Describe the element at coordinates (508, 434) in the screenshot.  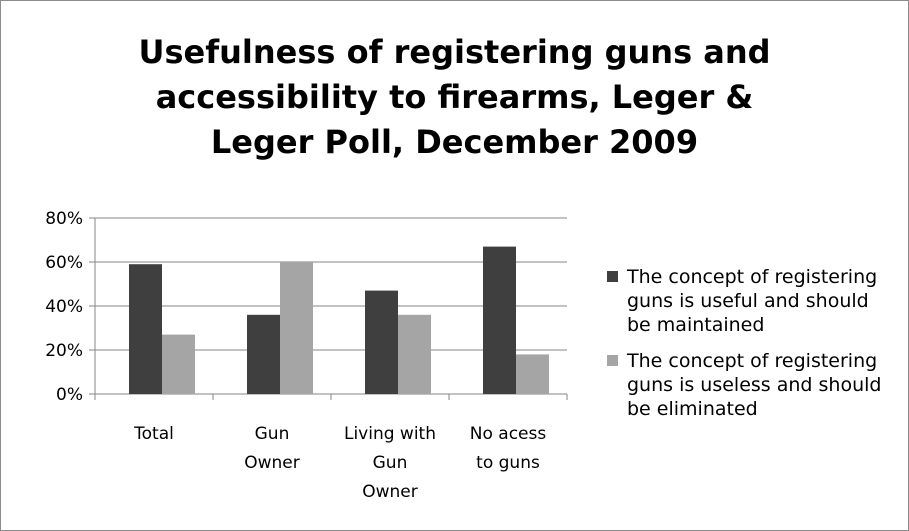
I see `x-tick-label: No acess` at that location.